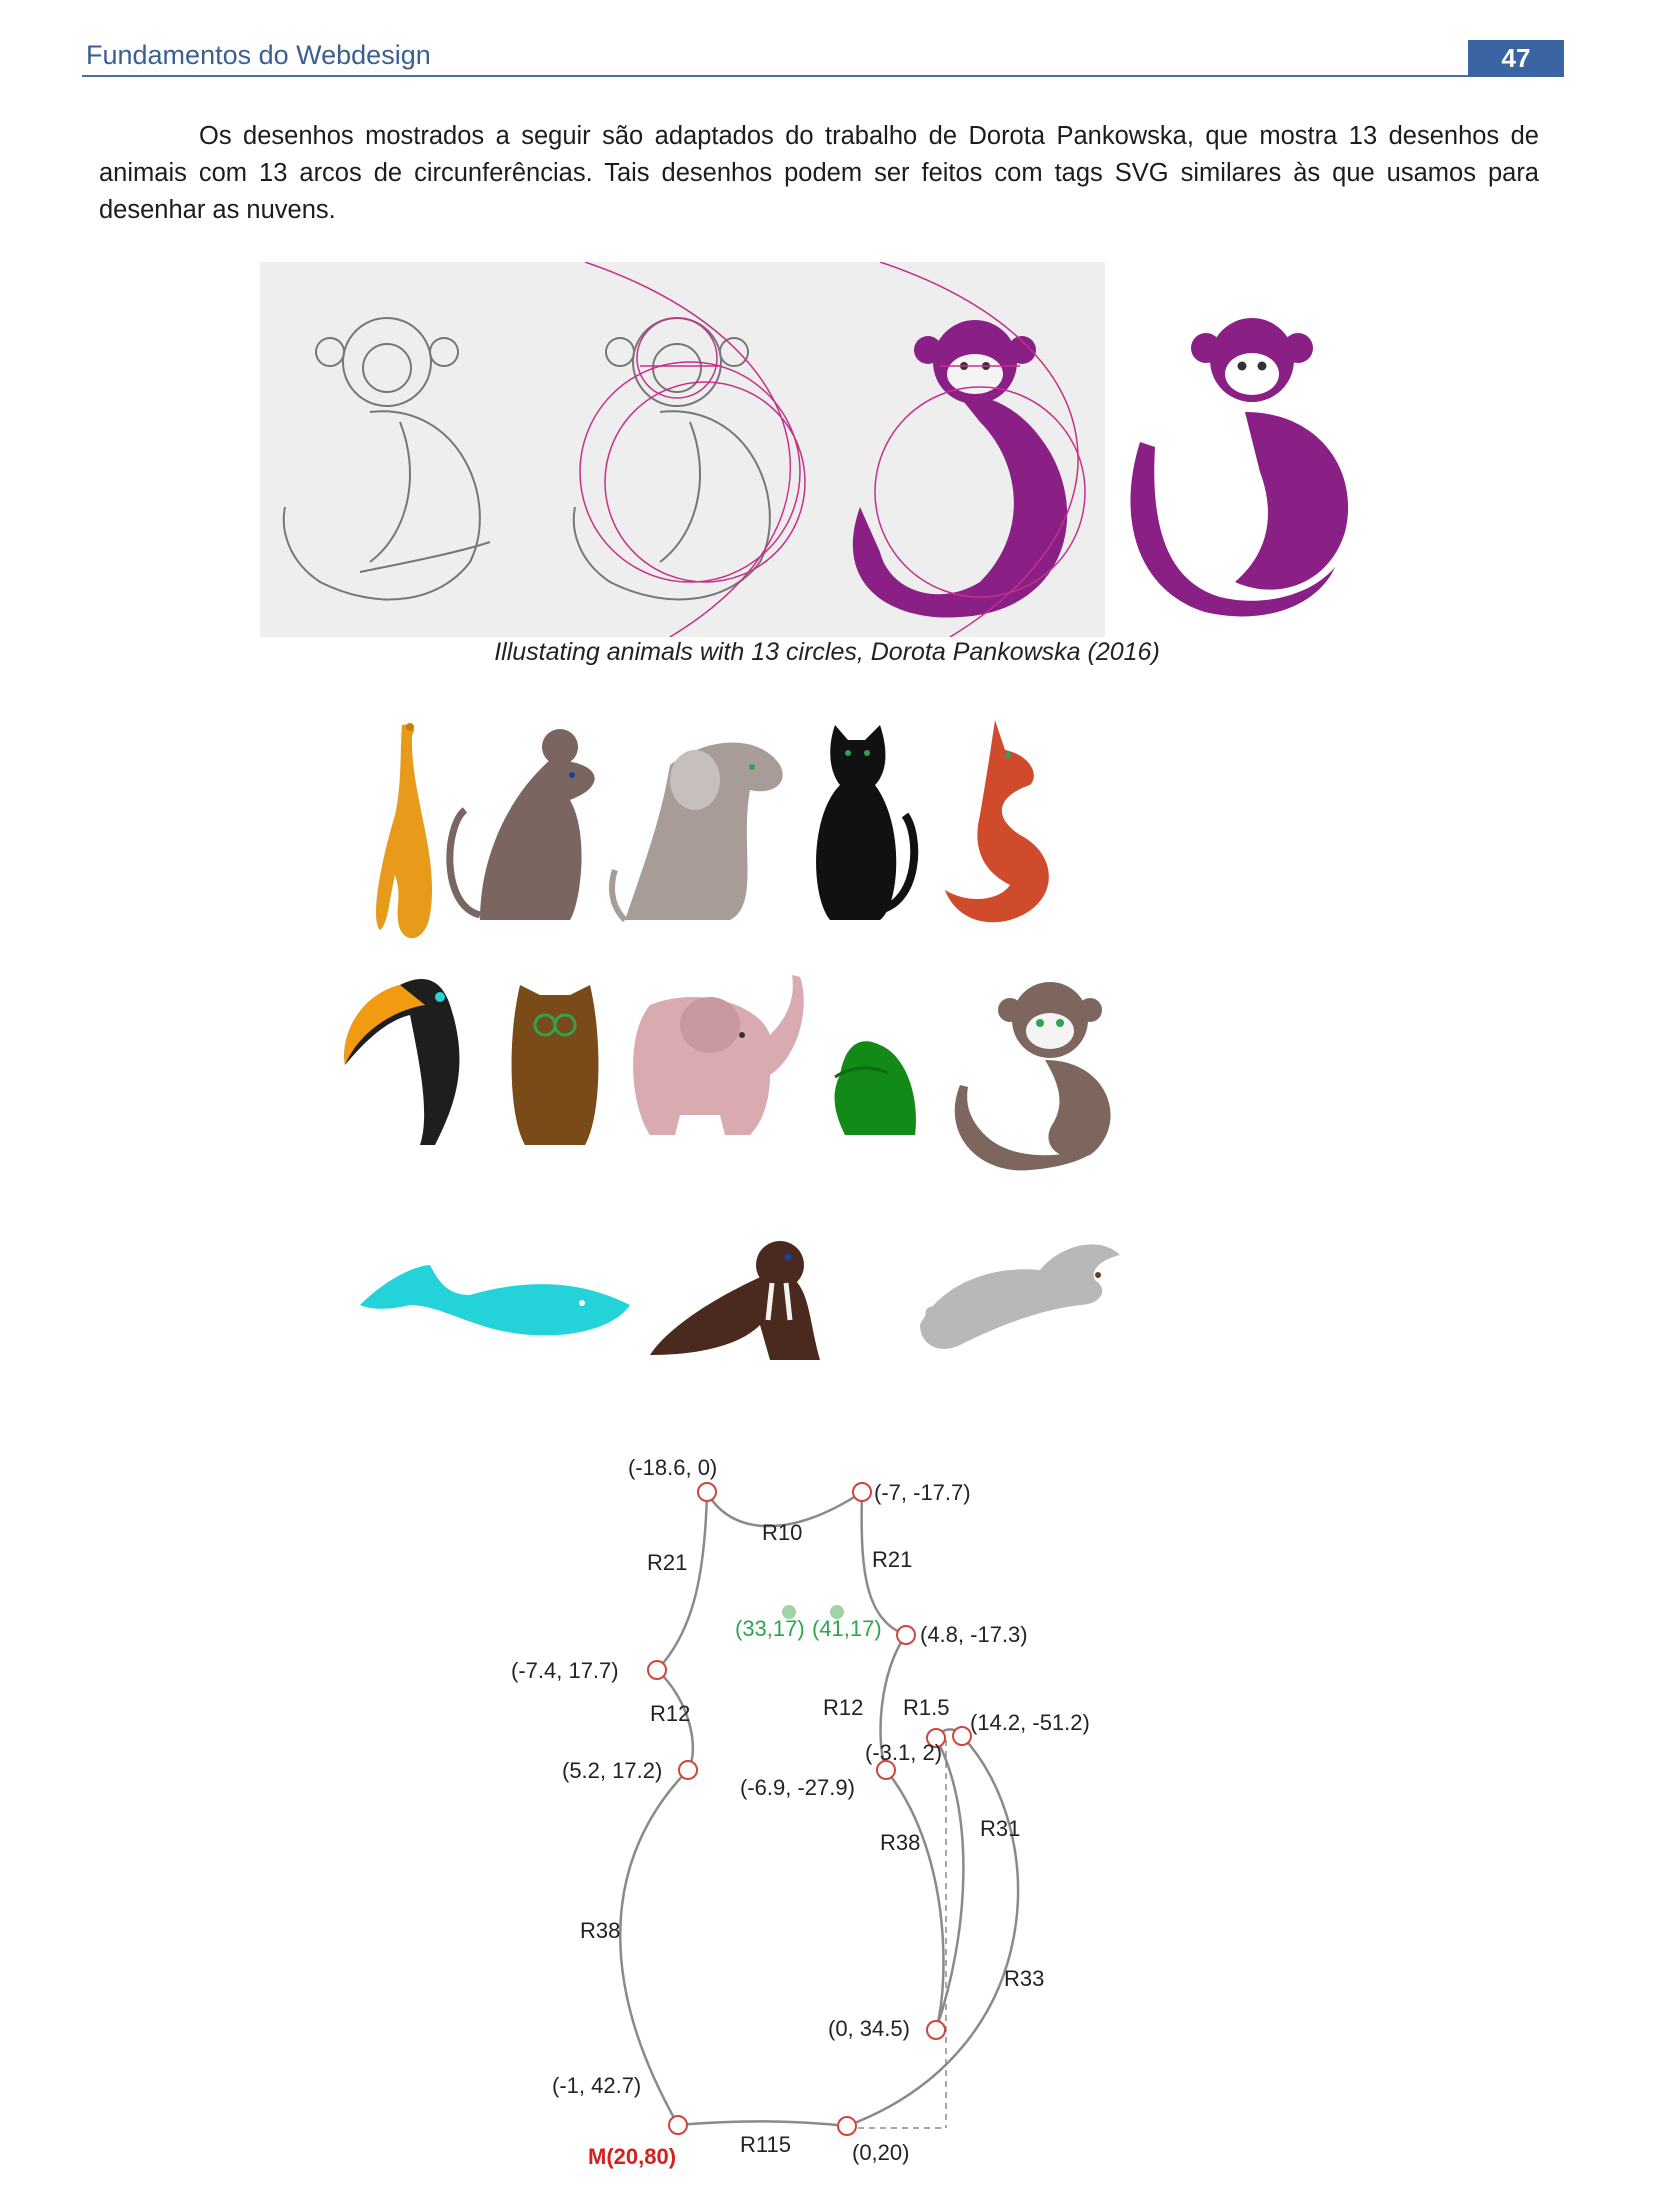 The image size is (1654, 2187). Describe the element at coordinates (735, 1300) in the screenshot. I see `walrus-icon` at that location.